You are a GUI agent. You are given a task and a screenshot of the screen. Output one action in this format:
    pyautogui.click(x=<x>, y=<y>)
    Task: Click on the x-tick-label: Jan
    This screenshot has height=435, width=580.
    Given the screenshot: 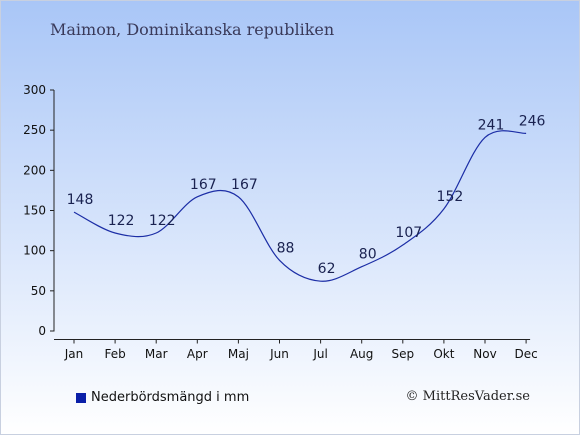 What is the action you would take?
    pyautogui.click(x=74, y=354)
    